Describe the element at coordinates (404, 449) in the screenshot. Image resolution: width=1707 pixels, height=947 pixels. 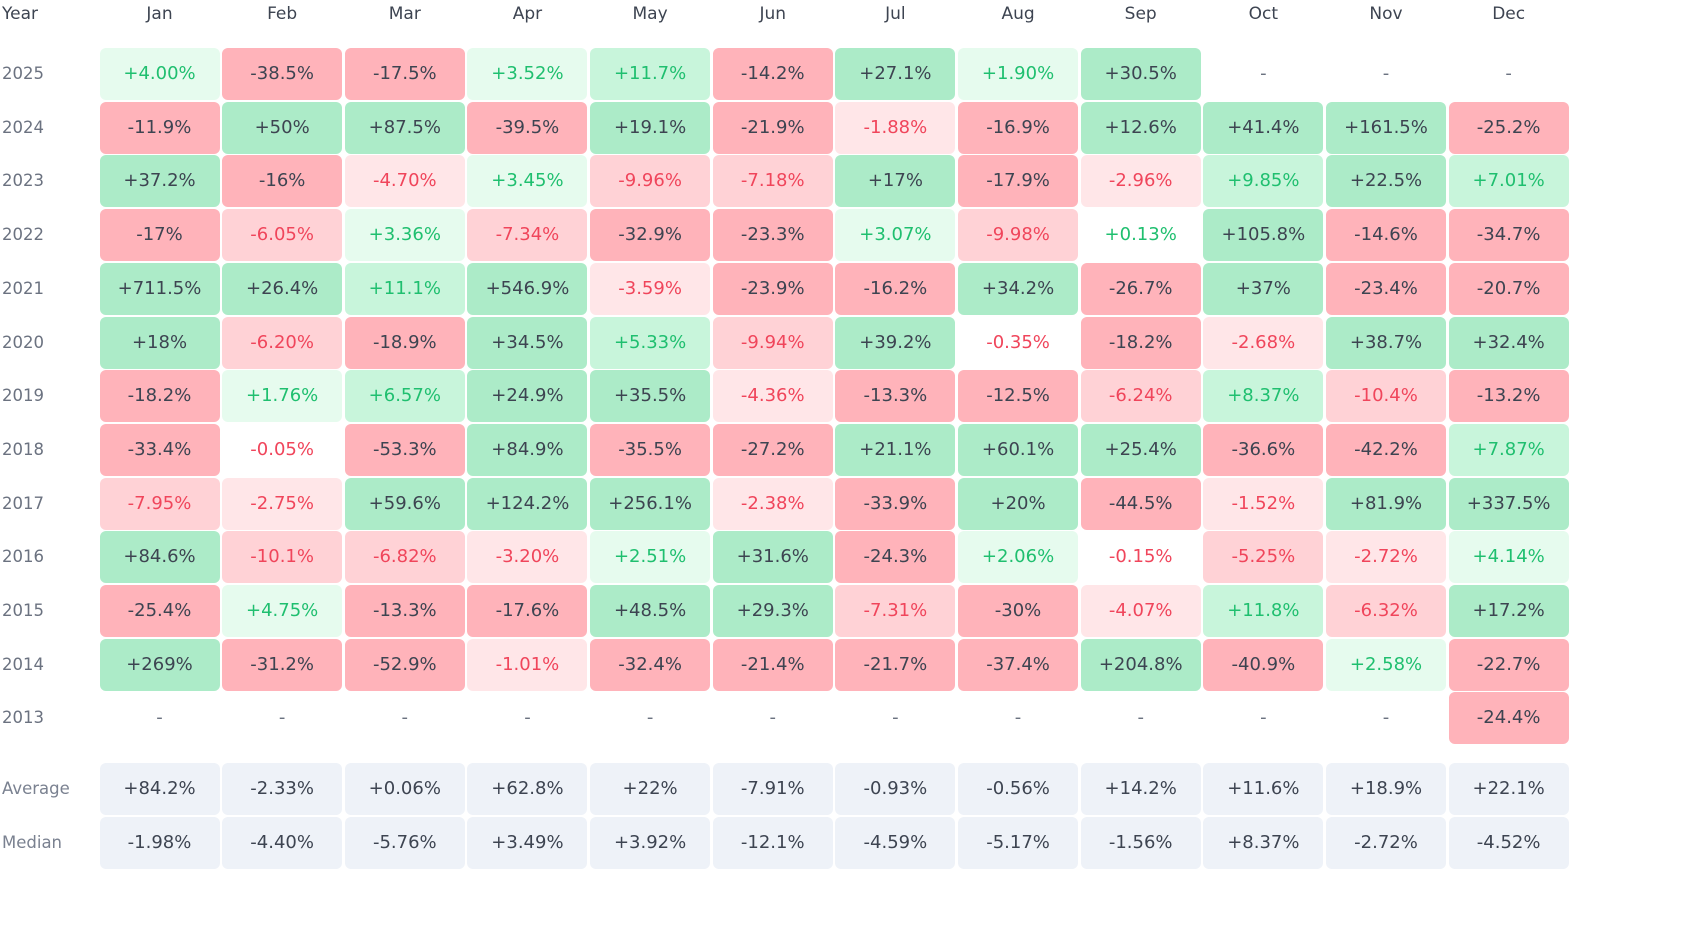
I see `cell-2018-mar: -53.3%` at that location.